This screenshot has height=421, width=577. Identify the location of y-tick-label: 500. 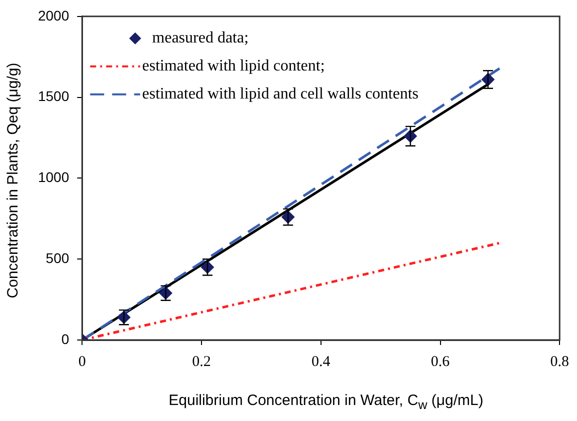
(58, 258).